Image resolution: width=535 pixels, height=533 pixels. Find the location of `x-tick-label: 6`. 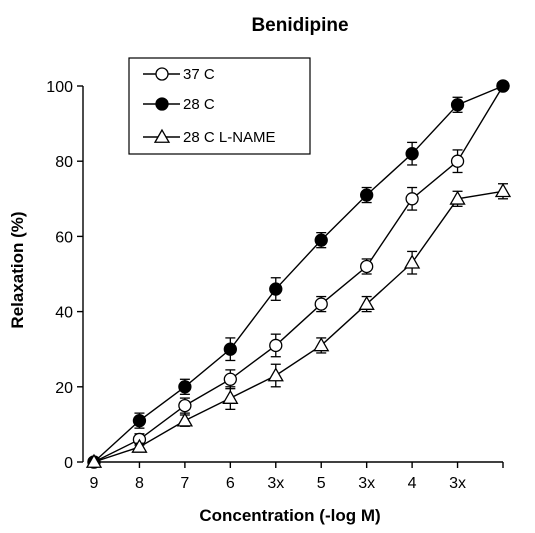

x-tick-label: 6 is located at coordinates (230, 483).